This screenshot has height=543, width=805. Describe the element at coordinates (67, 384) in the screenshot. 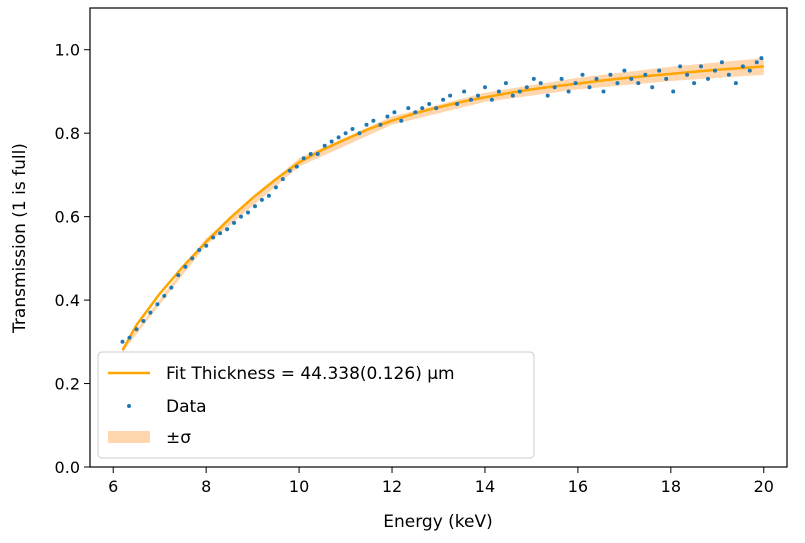

I see `y-tick-label: 0.2` at that location.